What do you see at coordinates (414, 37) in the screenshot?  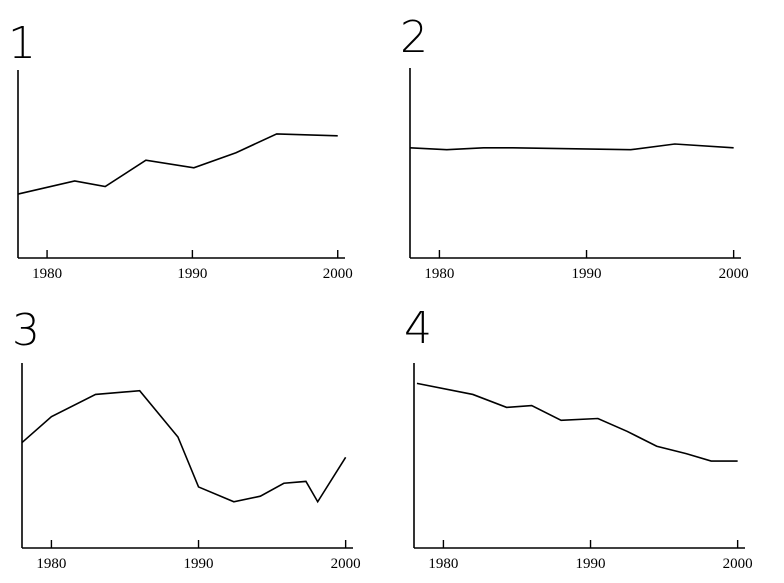 I see `chart-title: 2` at bounding box center [414, 37].